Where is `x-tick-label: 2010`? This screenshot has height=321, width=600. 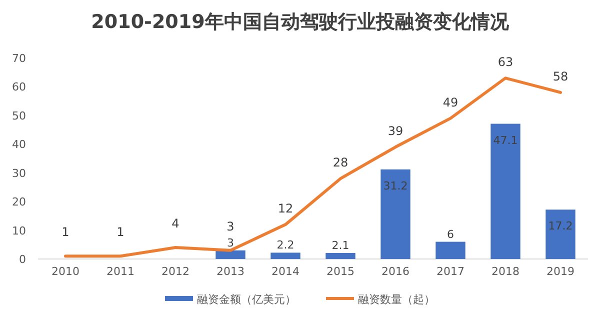 x-tick-label: 2010 is located at coordinates (66, 271).